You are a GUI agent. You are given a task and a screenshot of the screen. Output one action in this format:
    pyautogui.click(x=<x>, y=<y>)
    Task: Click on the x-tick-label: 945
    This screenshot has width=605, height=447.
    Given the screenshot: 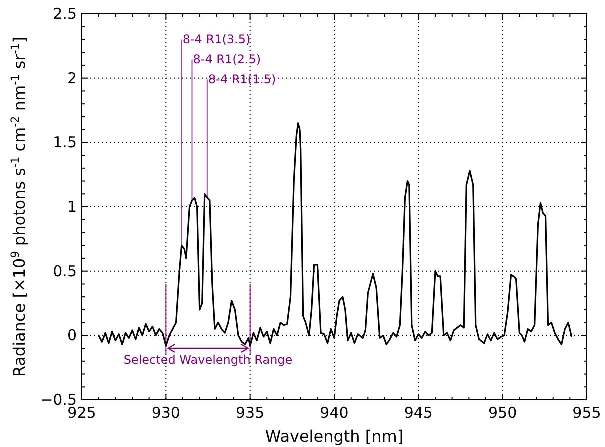 What is the action you would take?
    pyautogui.click(x=418, y=413)
    